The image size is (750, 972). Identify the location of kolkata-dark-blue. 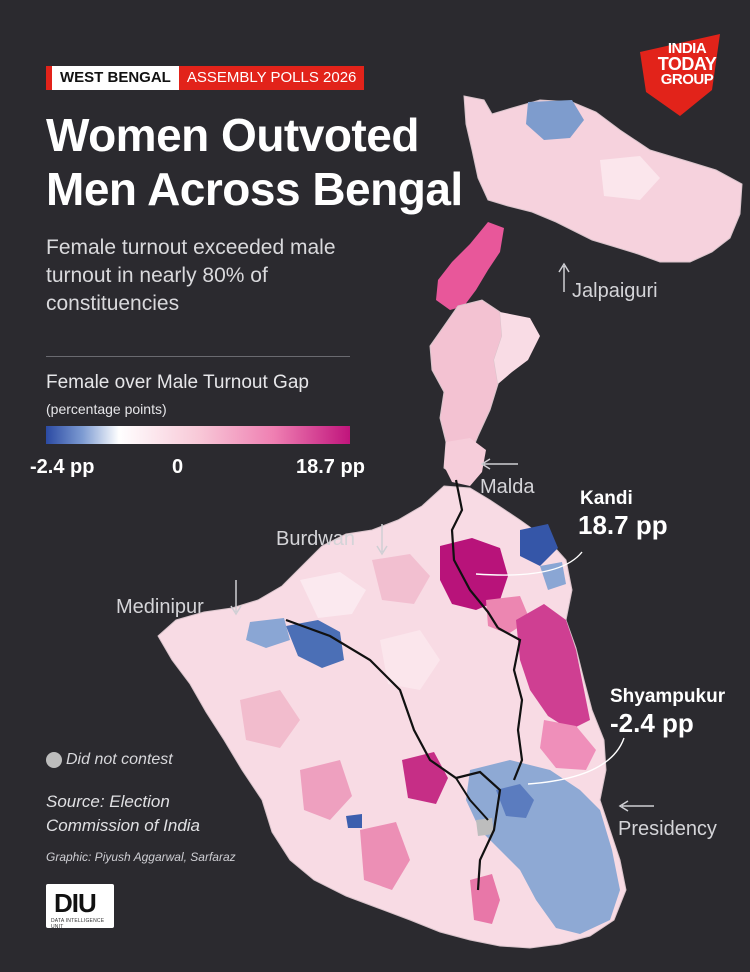
(515, 801).